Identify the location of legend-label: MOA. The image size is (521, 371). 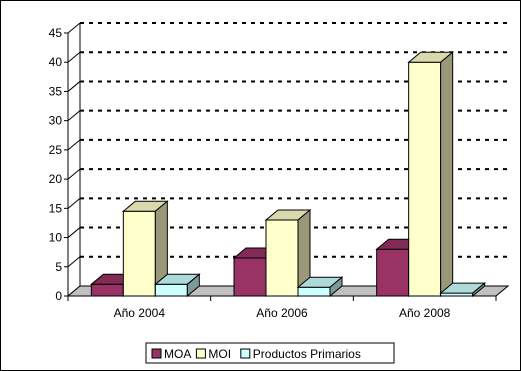
(177, 354).